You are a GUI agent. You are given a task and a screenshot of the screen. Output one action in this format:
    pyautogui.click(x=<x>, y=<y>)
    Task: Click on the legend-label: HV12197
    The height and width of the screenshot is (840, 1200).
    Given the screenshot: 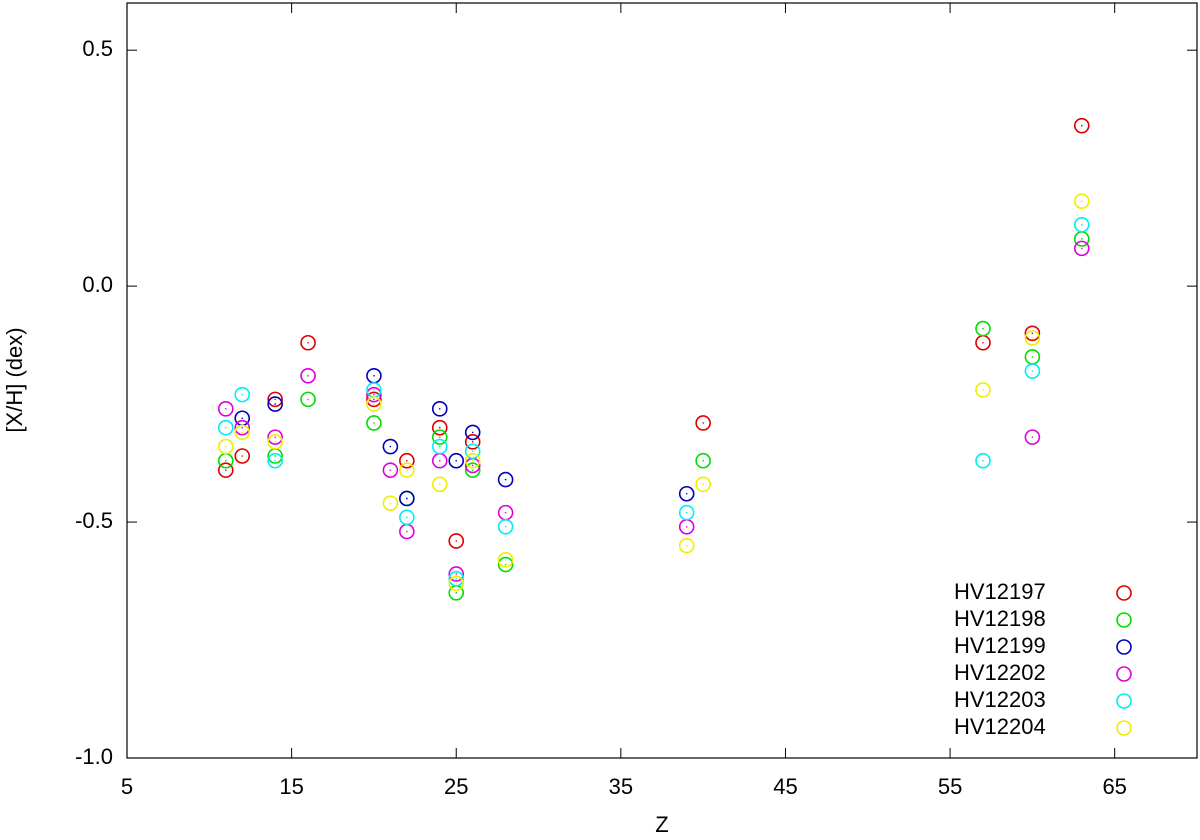 What is the action you would take?
    pyautogui.click(x=1000, y=591)
    